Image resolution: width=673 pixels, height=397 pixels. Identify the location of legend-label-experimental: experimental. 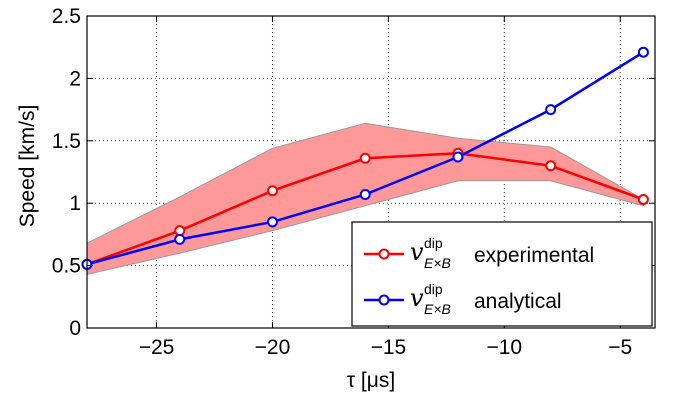
(534, 255).